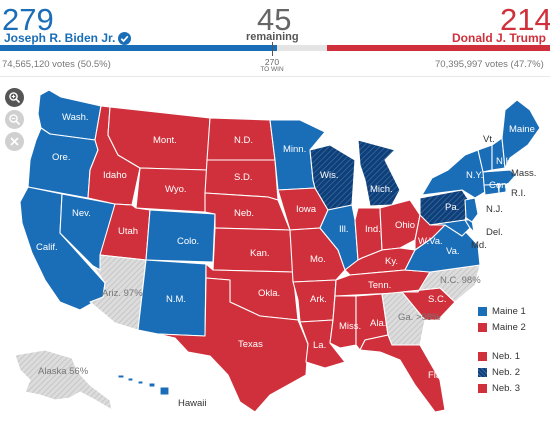  Describe the element at coordinates (518, 193) in the screenshot. I see `label-ri: R.I.` at that location.